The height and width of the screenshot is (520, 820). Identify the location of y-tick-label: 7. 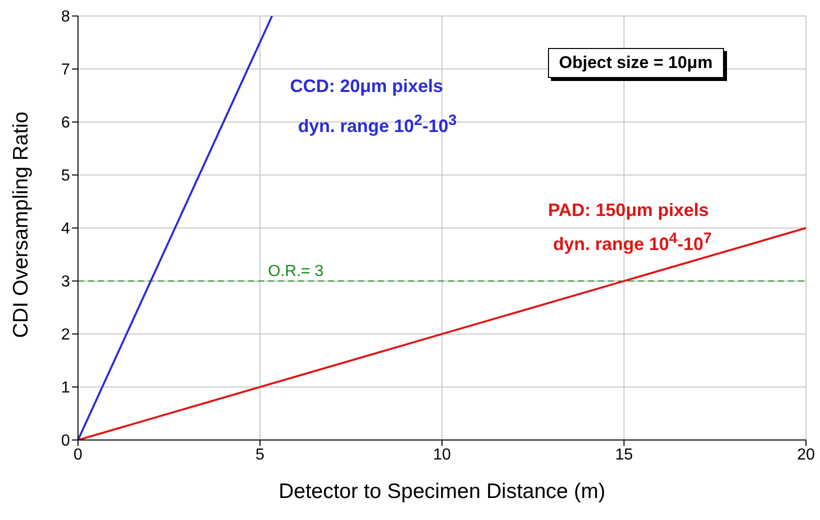
(65, 70).